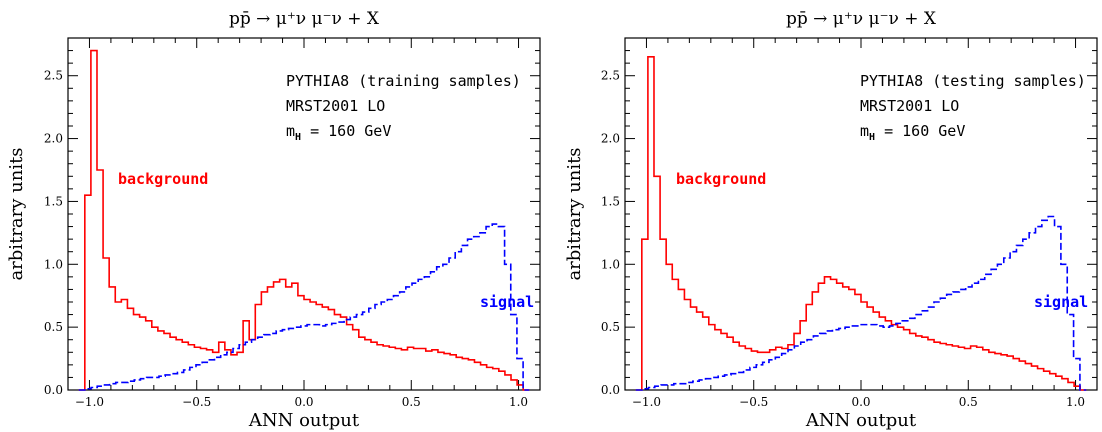 This screenshot has width=1102, height=432. I want to click on annotation-generator: PYTHIA8 (testing samples), so click(973, 81).